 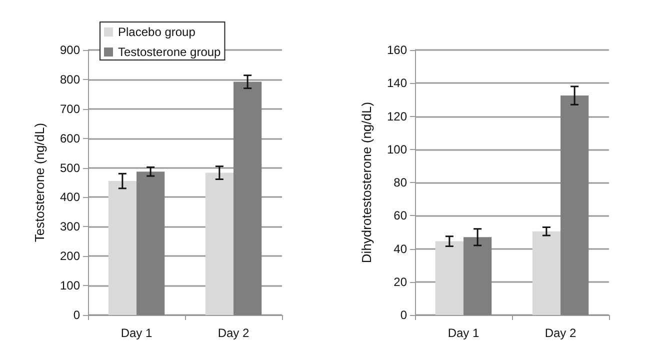 What do you see at coordinates (70, 50) in the screenshot?
I see `y-tick-label: 900` at bounding box center [70, 50].